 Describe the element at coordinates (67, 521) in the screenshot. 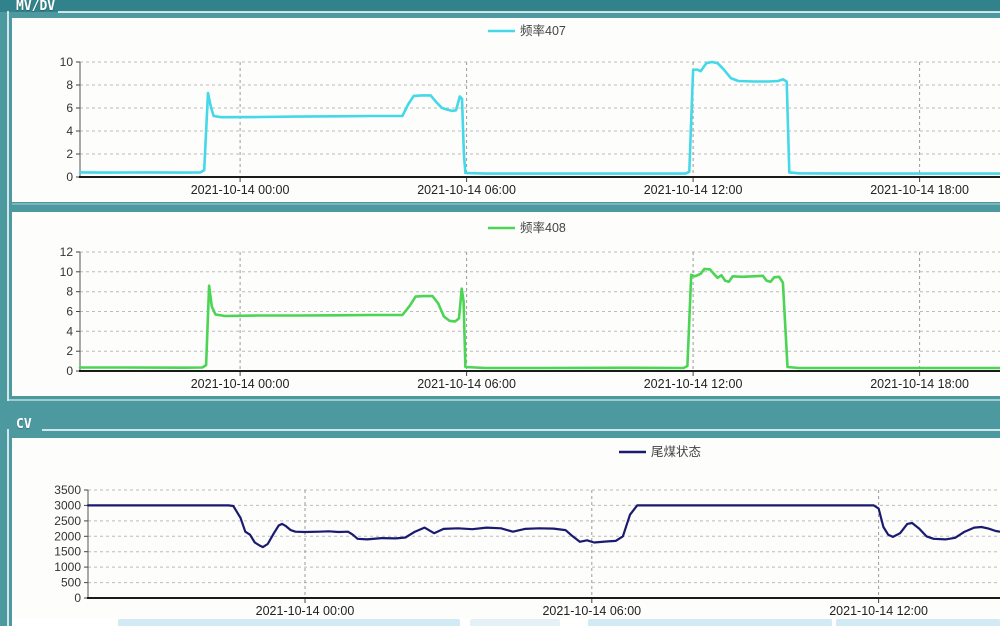

I see `y-tick-label: 2500` at that location.